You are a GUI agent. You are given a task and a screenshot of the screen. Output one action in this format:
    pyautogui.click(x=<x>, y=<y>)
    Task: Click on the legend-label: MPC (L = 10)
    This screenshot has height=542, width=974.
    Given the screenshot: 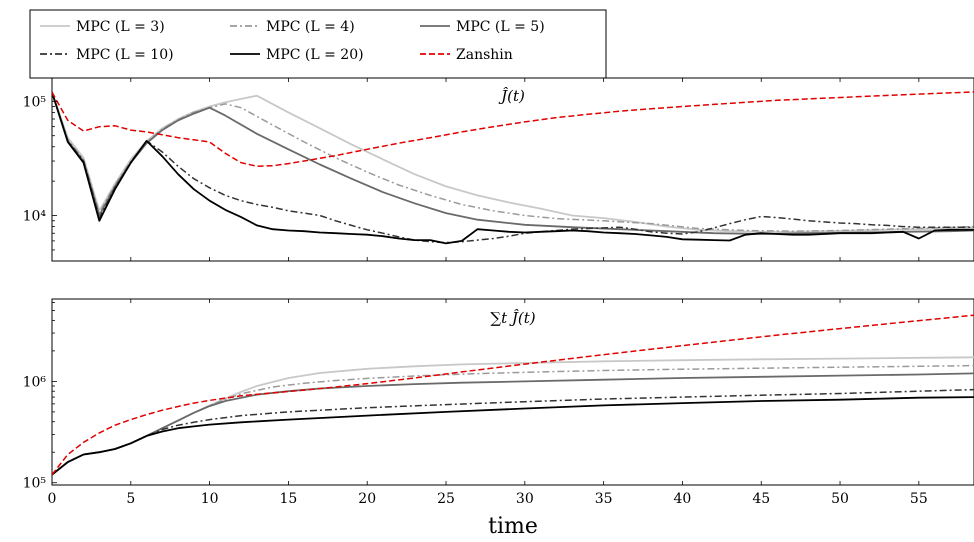 What is the action you would take?
    pyautogui.click(x=125, y=55)
    